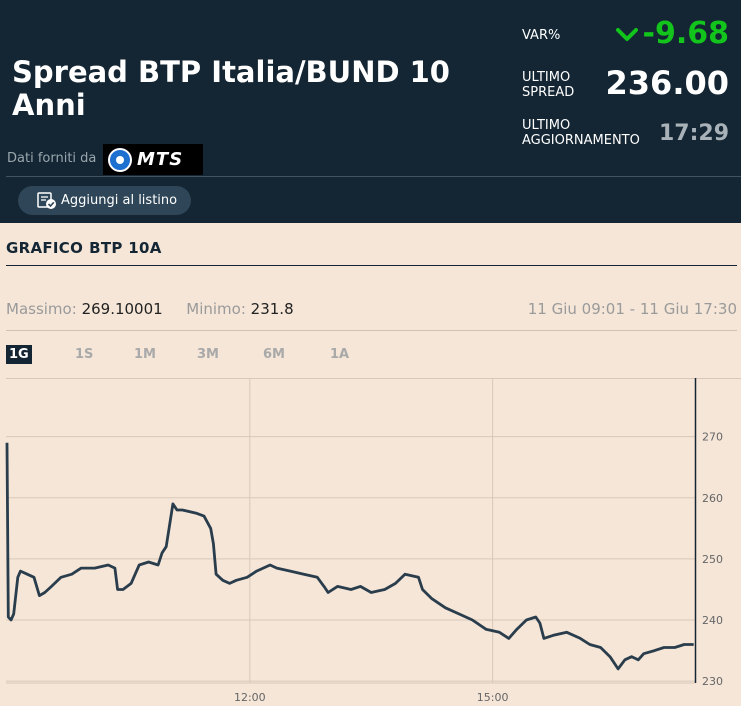 The image size is (741, 706). What do you see at coordinates (122, 309) in the screenshot?
I see `max-value: 269.10001` at bounding box center [122, 309].